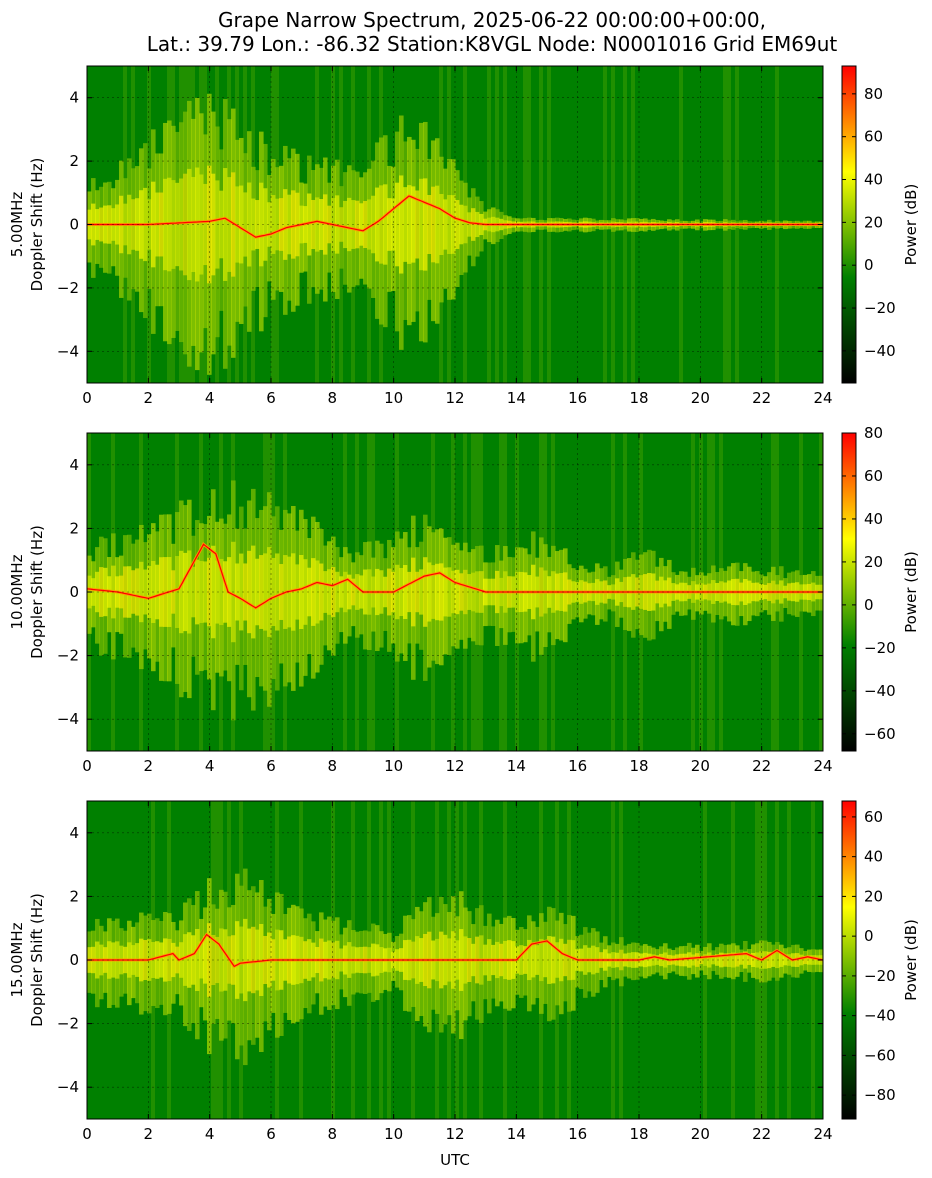 Image resolution: width=932 pixels, height=1178 pixels. Describe the element at coordinates (516, 1134) in the screenshot. I see `x-tick-label: 14` at that location.